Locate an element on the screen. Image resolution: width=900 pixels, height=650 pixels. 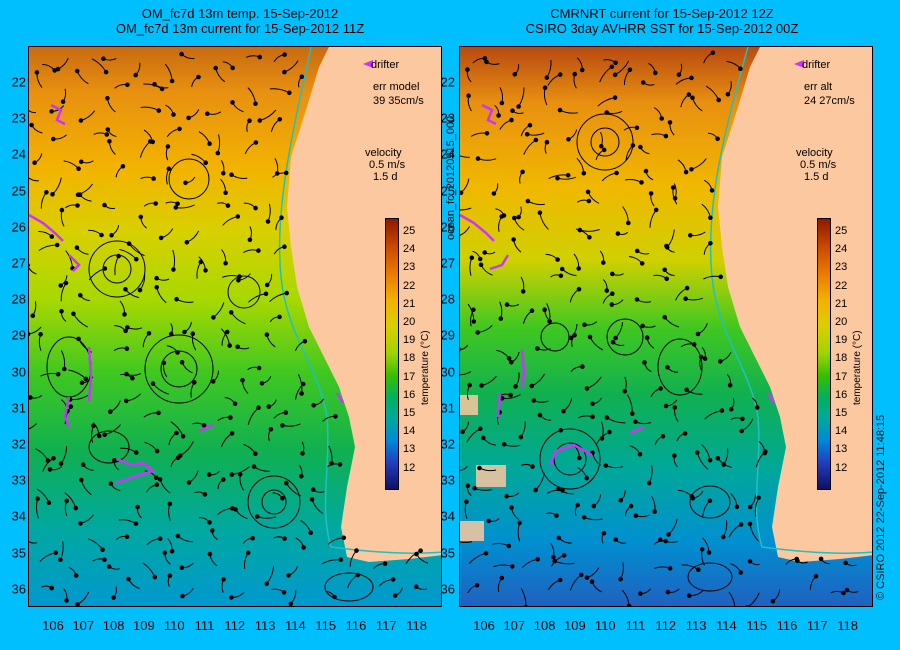
right-cloud-gaps is located at coordinates (483, 468).